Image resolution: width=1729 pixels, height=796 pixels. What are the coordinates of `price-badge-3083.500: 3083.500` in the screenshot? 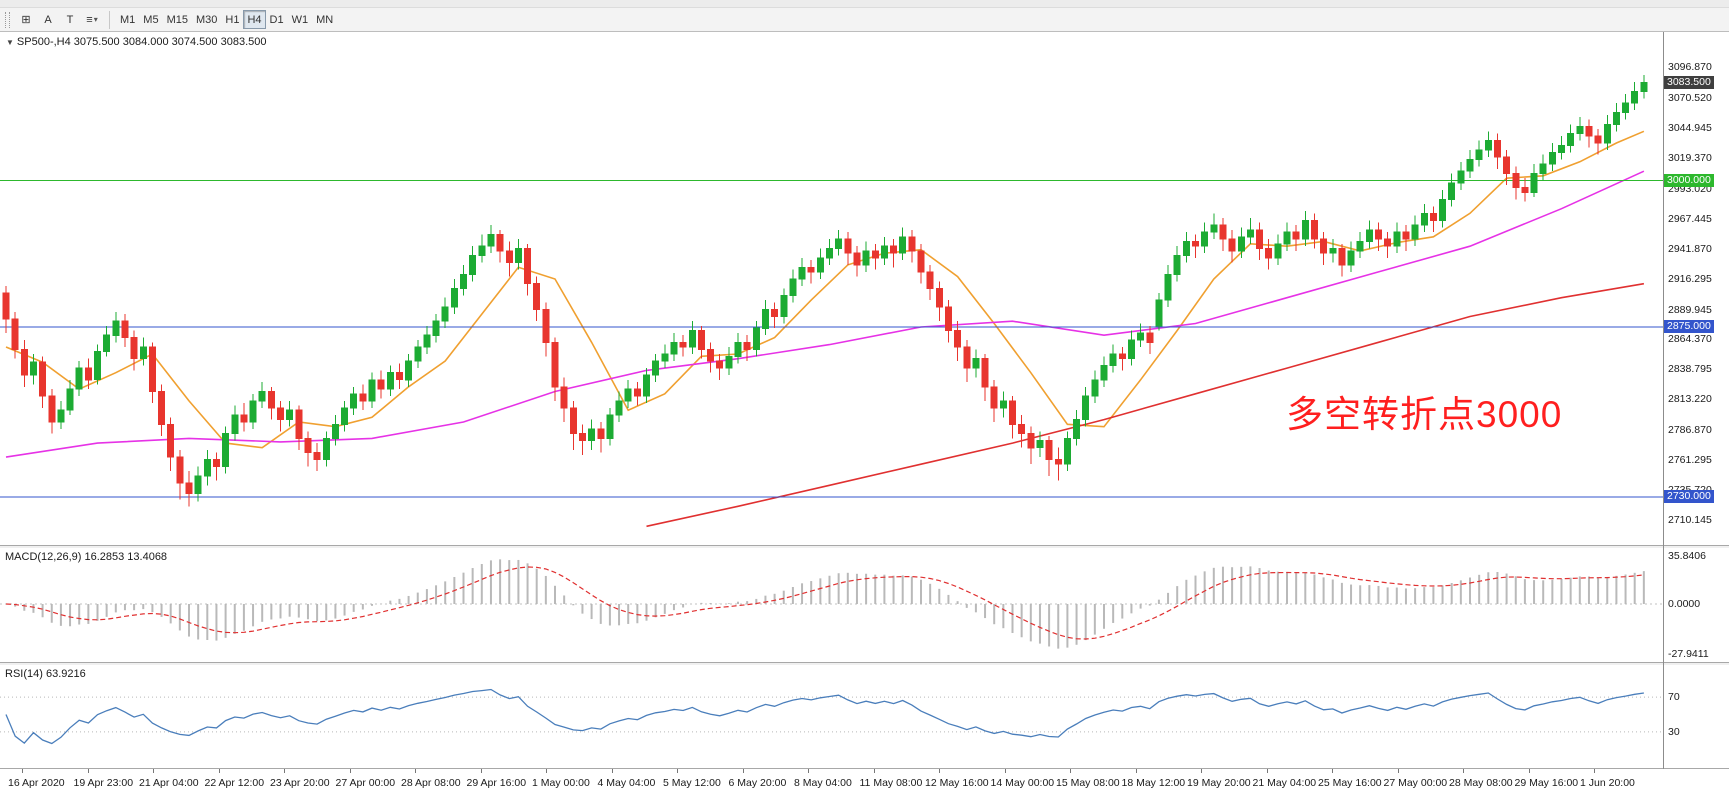 It's located at (1689, 82).